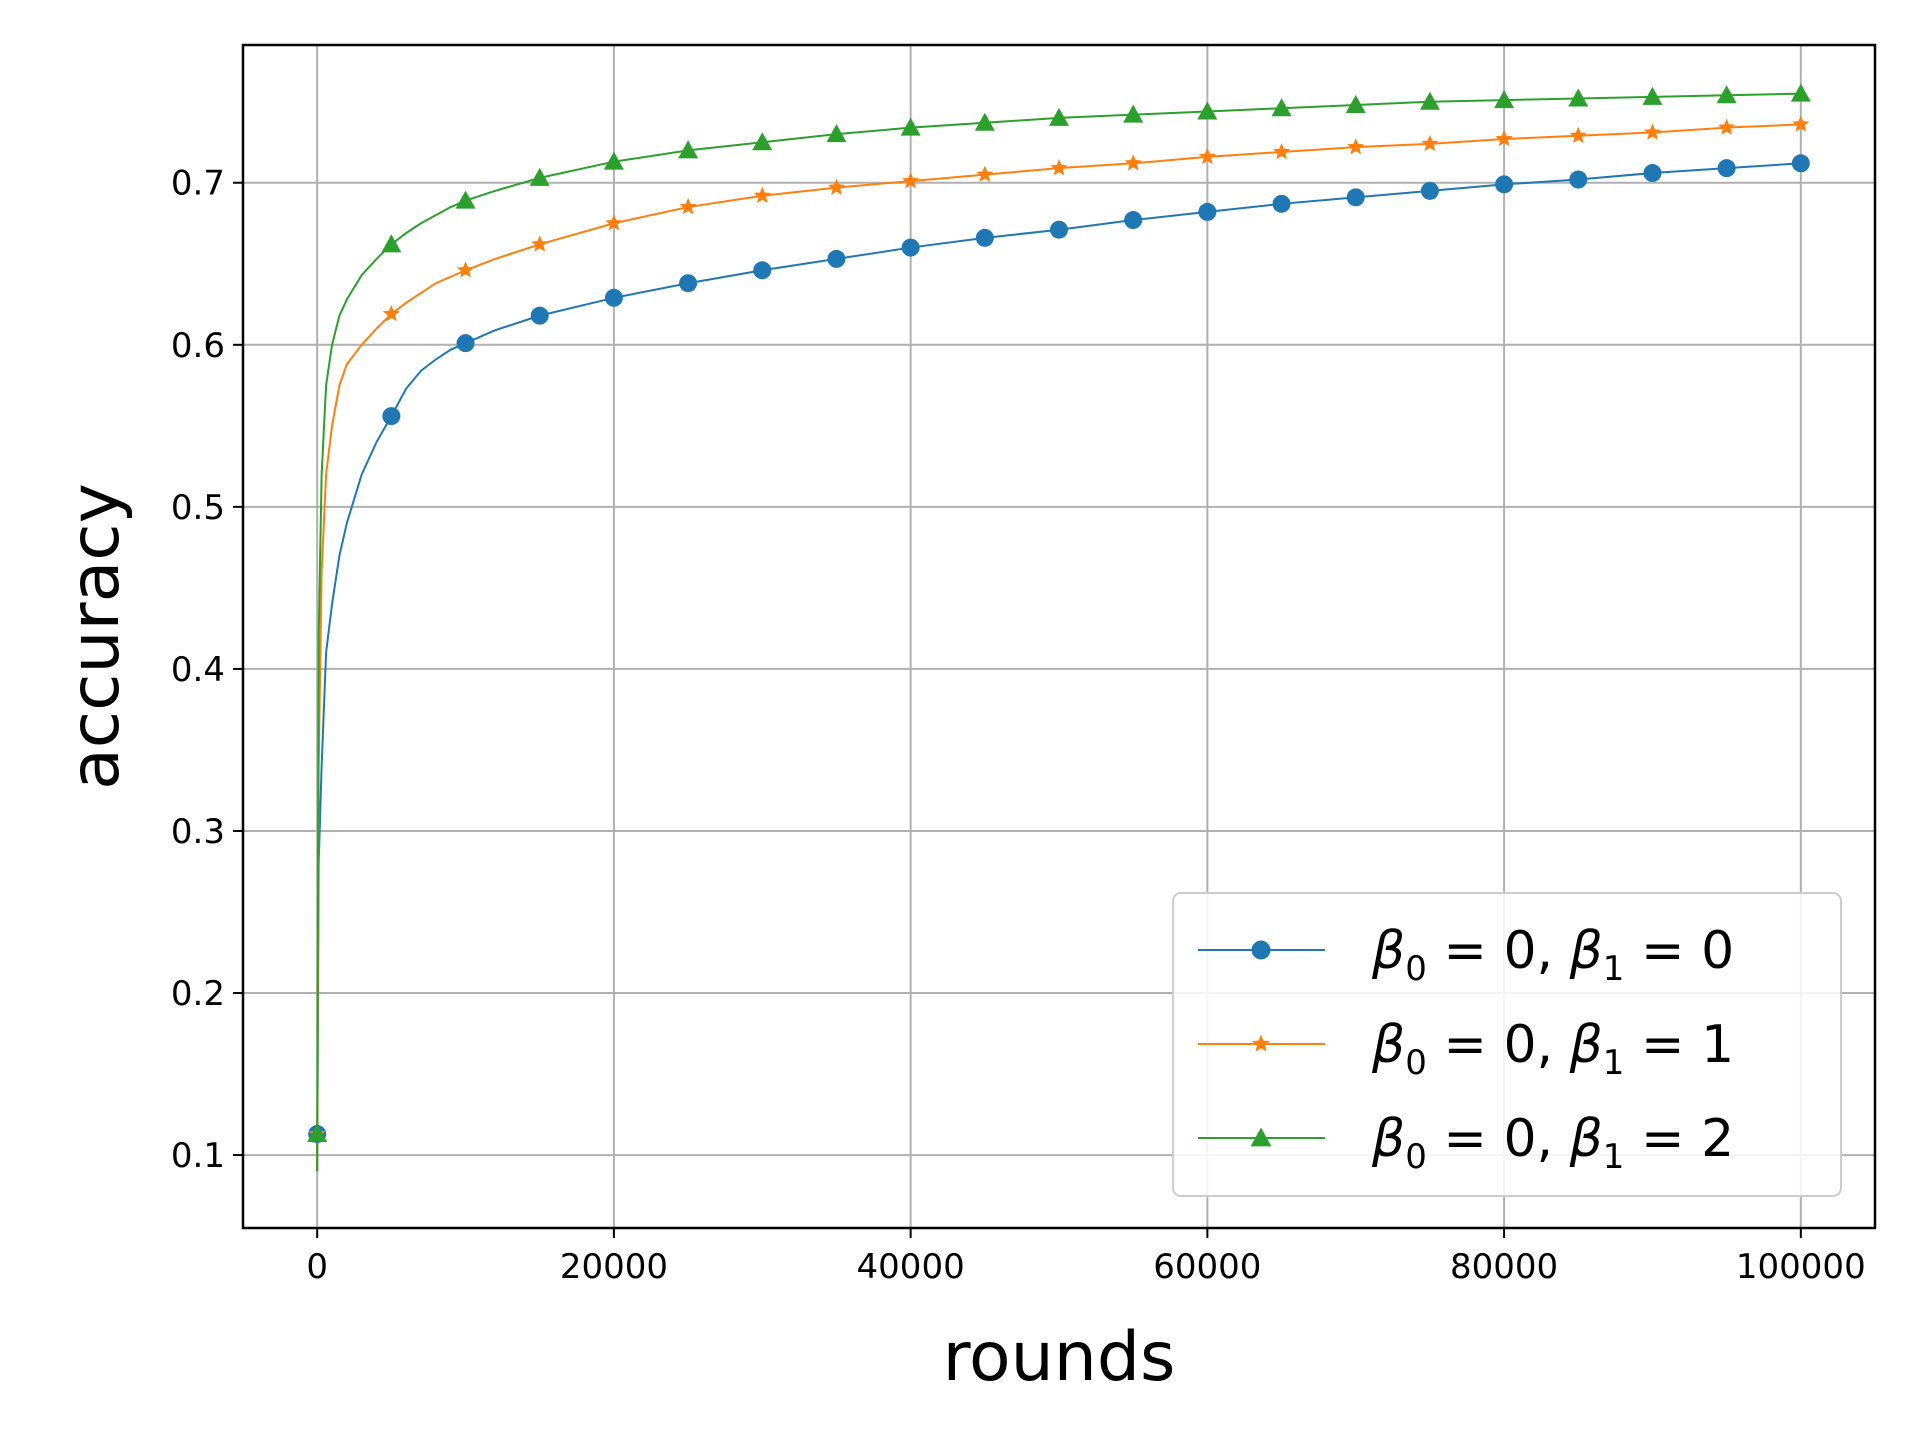 The height and width of the screenshot is (1440, 1920). Describe the element at coordinates (911, 1267) in the screenshot. I see `x-tick-label: 40000` at that location.